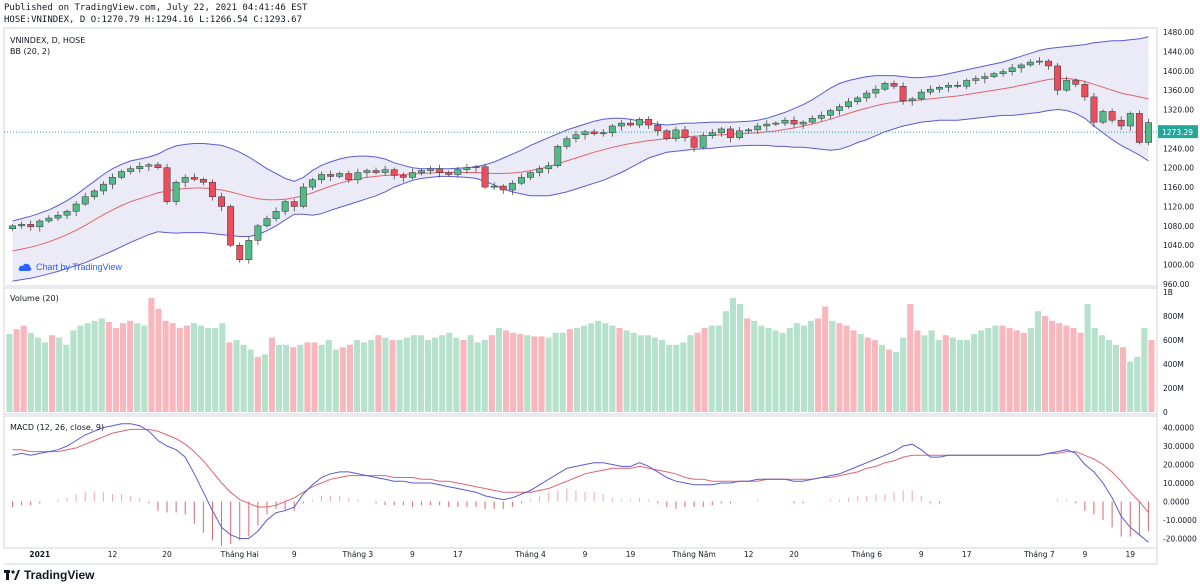 The width and height of the screenshot is (1200, 584). Describe the element at coordinates (1180, 520) in the screenshot. I see `macd-tick-label: -10.0000` at that location.